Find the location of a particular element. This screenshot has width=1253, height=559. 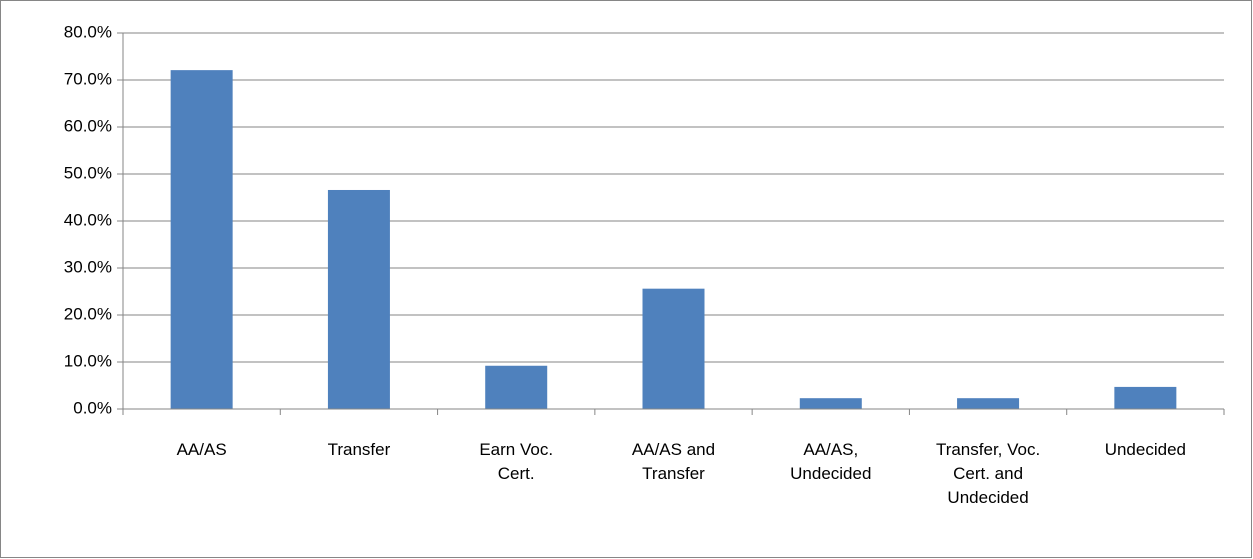

y-tick-label: 40.0% is located at coordinates (88, 219).